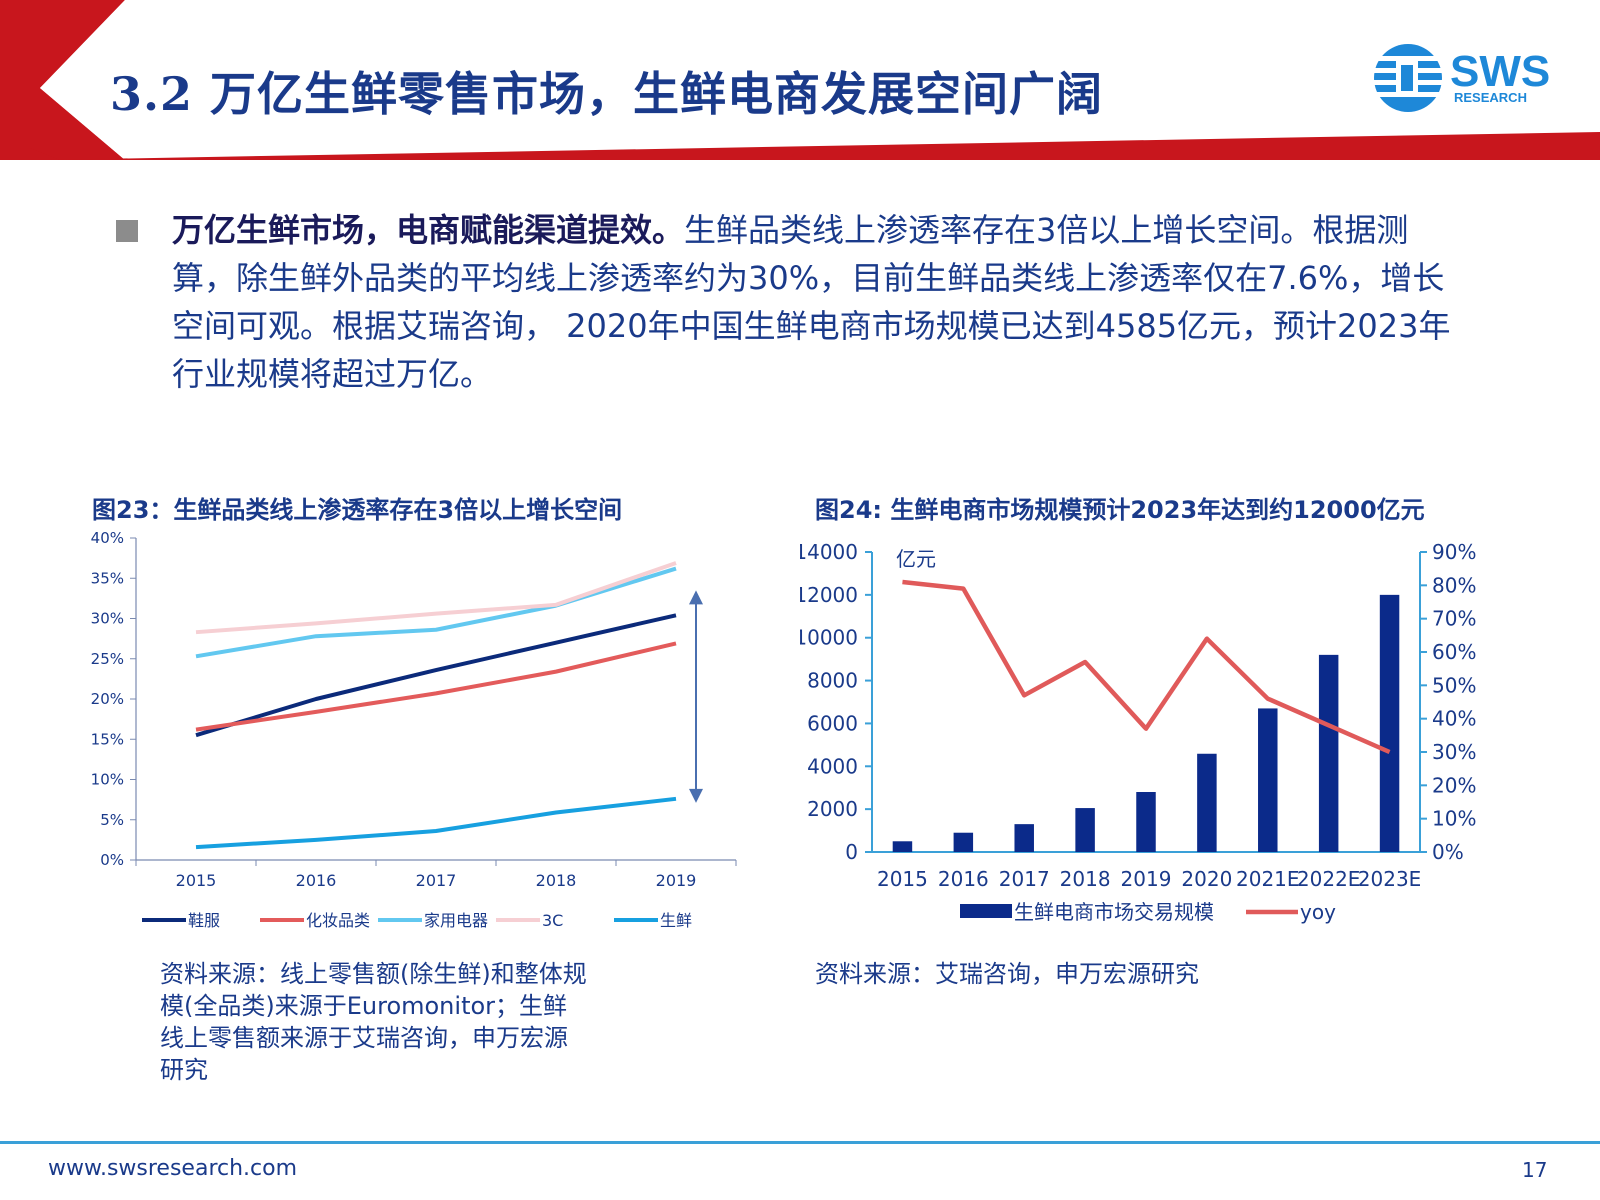  What do you see at coordinates (428, 230) in the screenshot?
I see `bullet-bold-text: 万亿生鲜市场，电商赋能渠道提效。` at bounding box center [428, 230].